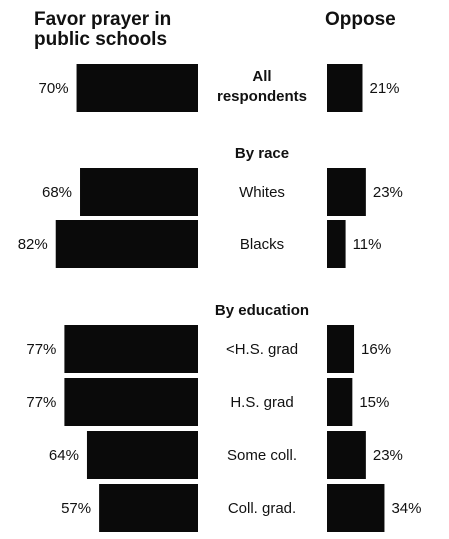 The image size is (449, 539). Describe the element at coordinates (262, 244) in the screenshot. I see `category-label: Blacks` at that location.